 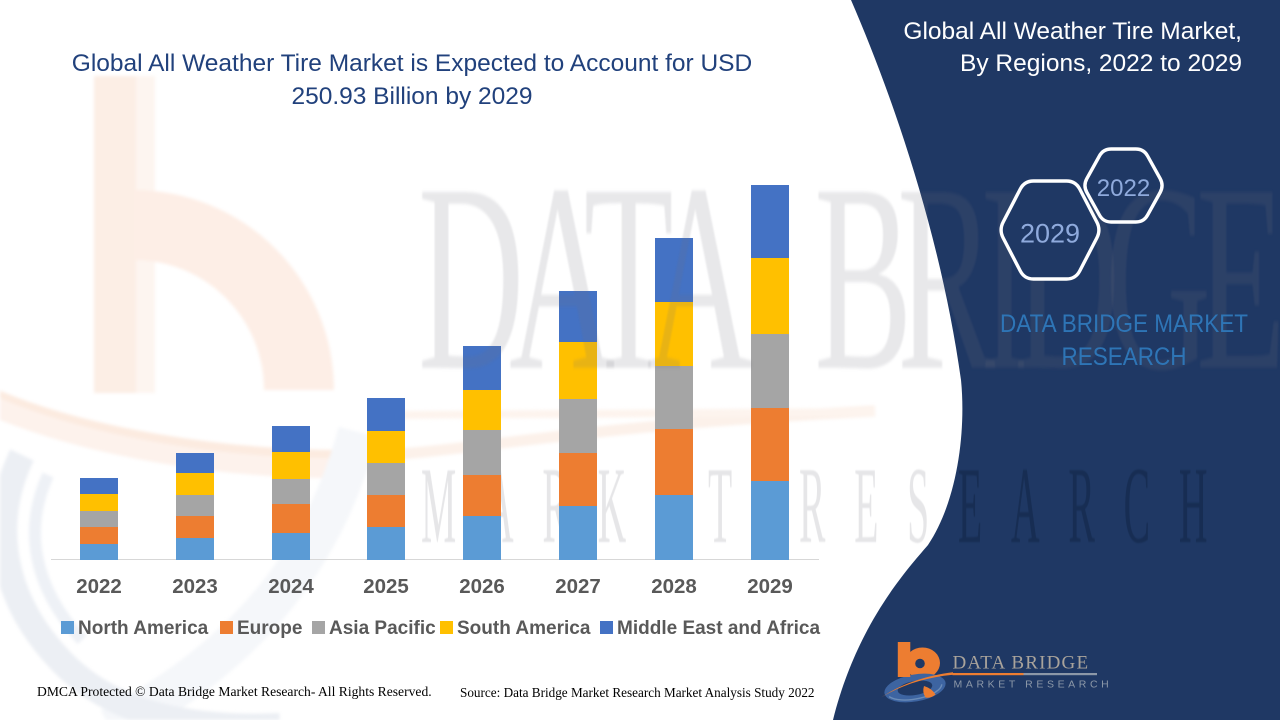 I want to click on svg-text: MARKET RESEARCH, so click(x=1033, y=685).